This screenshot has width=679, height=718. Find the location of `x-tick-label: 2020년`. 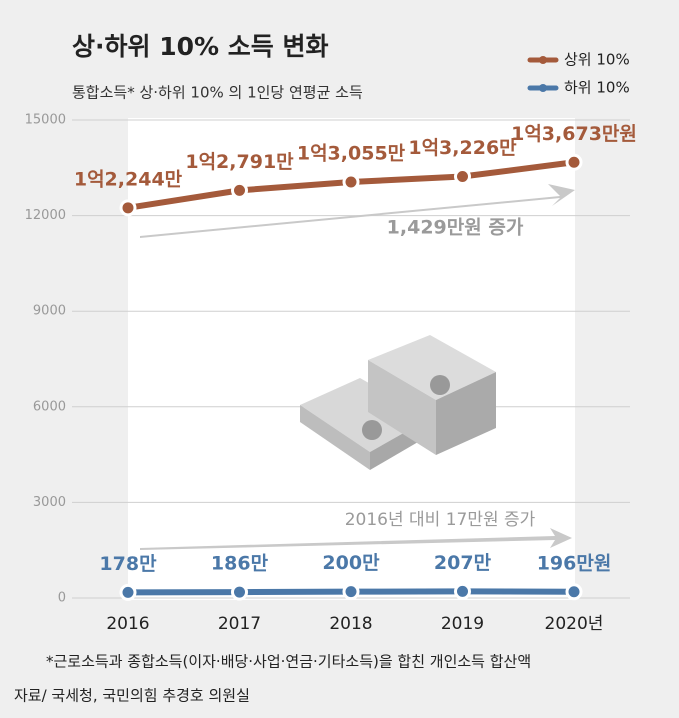

x-tick-label: 2020년 is located at coordinates (574, 624).